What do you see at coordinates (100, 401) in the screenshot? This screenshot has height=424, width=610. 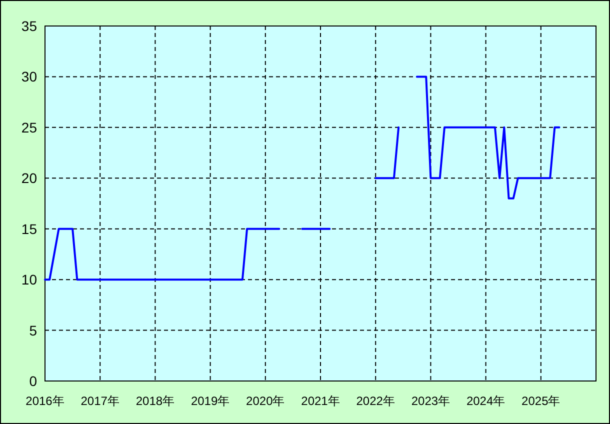 I see `x-tick-label: 2017年` at bounding box center [100, 401].